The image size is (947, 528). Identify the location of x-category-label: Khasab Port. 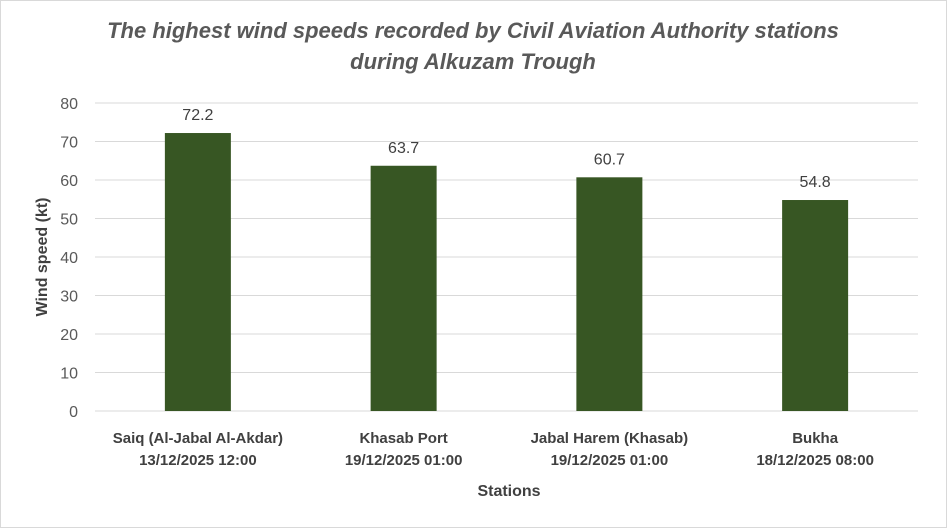
(403, 438).